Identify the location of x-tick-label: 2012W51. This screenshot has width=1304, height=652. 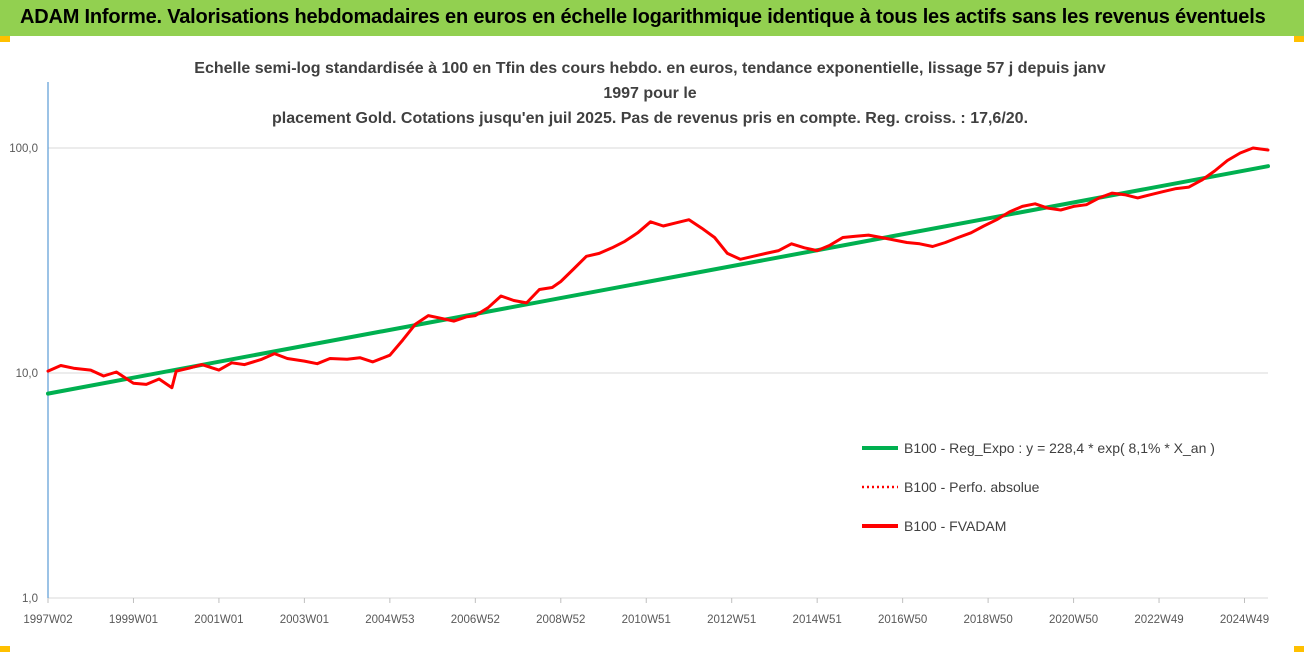
(731, 620).